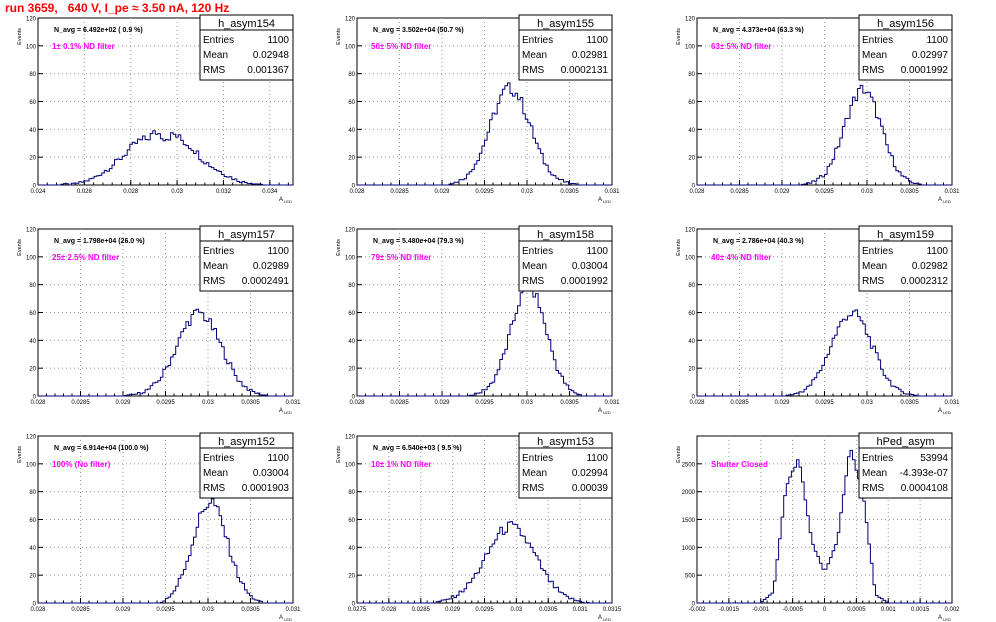  I want to click on navg-label: N_avg = 1.798e+04 (26.0 %), so click(99, 241).